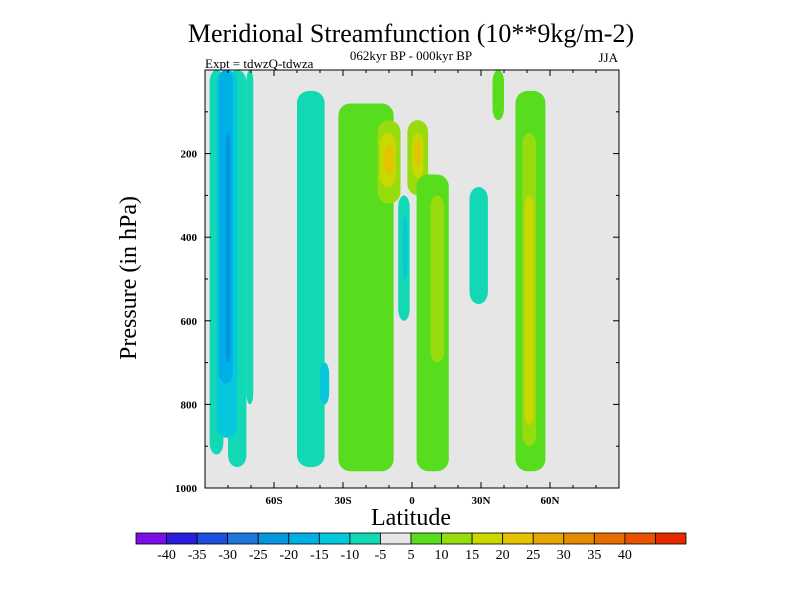 Image resolution: width=800 pixels, height=600 pixels. Describe the element at coordinates (259, 63) in the screenshot. I see `experiment-label: Expt = tdwzQ-tdwza` at that location.